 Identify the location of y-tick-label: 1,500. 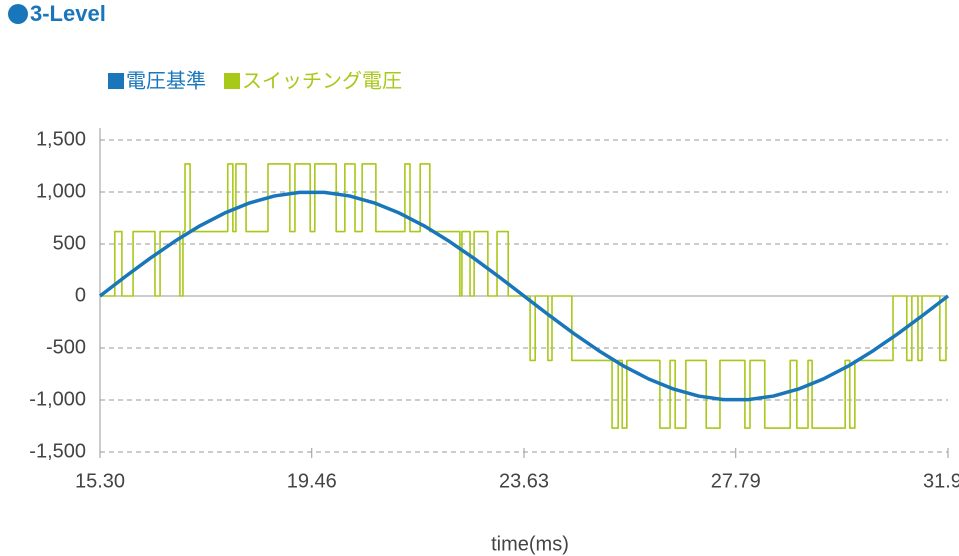
(61, 139).